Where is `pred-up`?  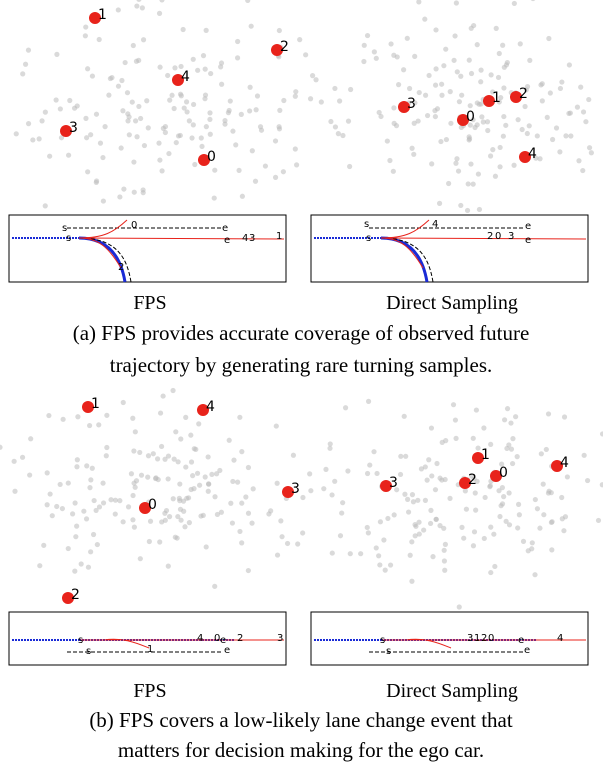 pred-up is located at coordinates (405, 229).